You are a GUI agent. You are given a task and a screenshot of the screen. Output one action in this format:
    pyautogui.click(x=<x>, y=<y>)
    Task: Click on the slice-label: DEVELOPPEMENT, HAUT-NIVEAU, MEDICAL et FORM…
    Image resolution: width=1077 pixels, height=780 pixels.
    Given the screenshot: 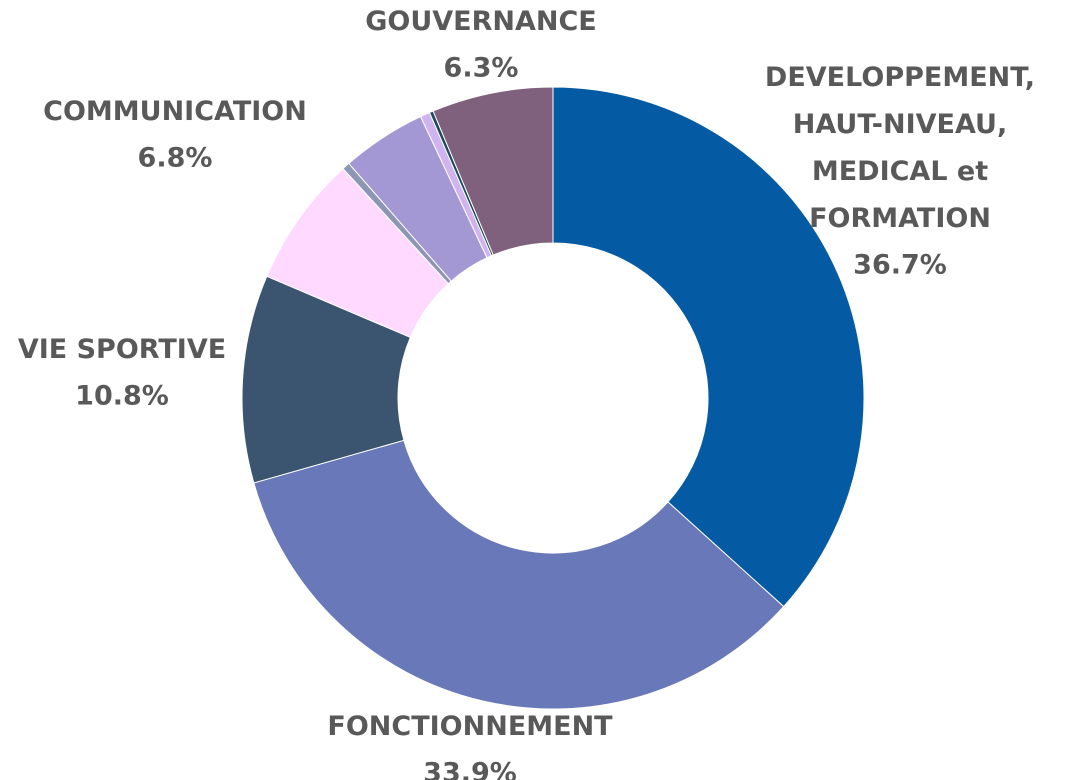 What is the action you would take?
    pyautogui.click(x=900, y=148)
    